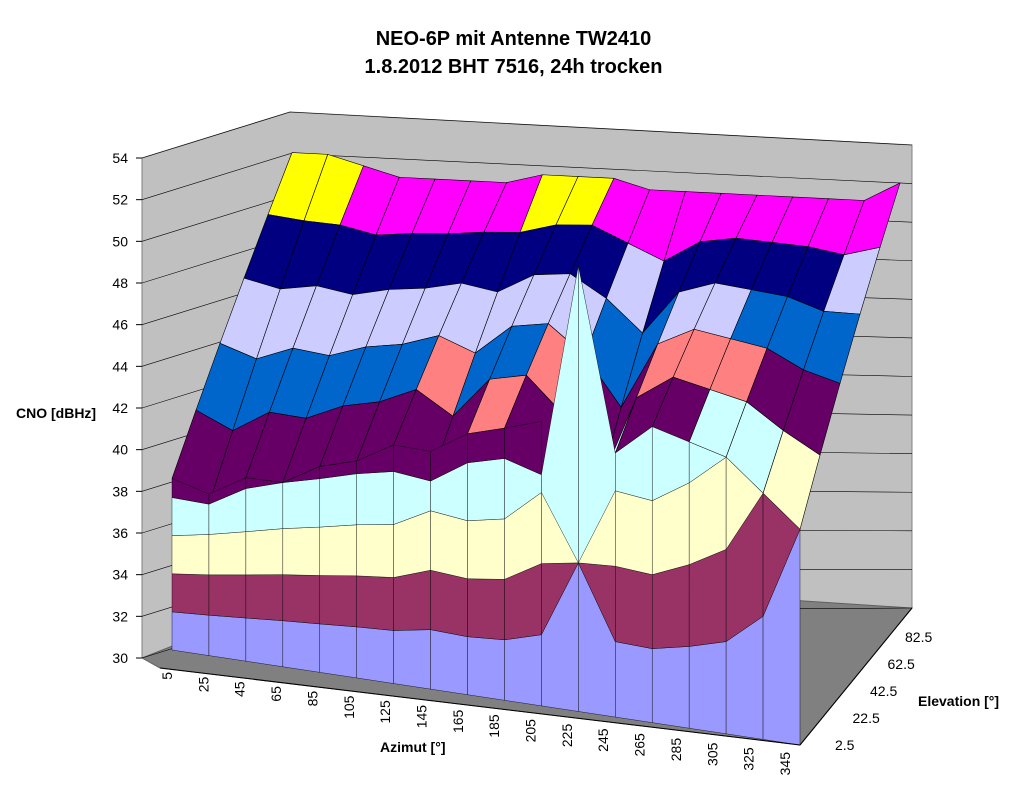  What do you see at coordinates (120, 575) in the screenshot?
I see `z-tick-label: 34` at bounding box center [120, 575].